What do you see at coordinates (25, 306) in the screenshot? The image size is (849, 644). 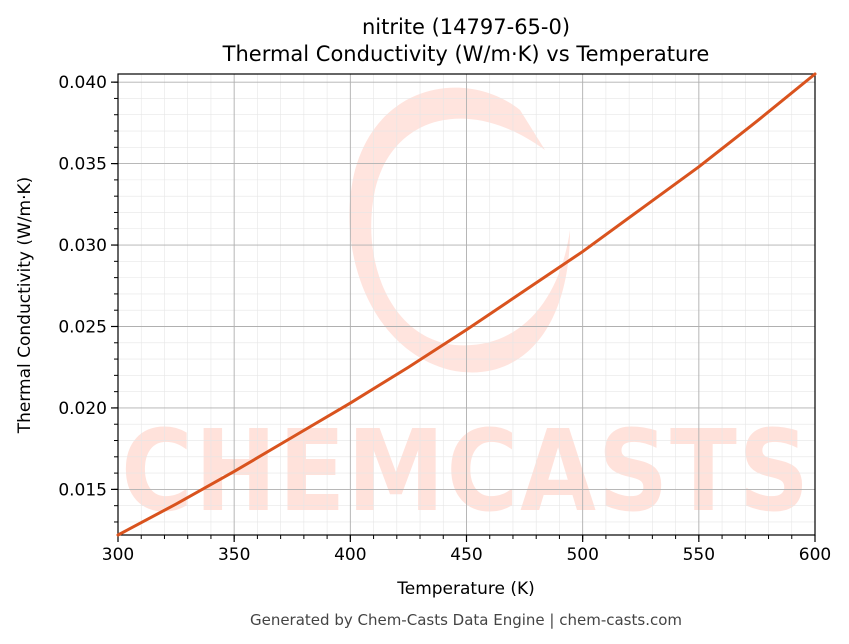 I see `y-axis-label: Thermal Conductivity (W/m·K)` at bounding box center [25, 306].